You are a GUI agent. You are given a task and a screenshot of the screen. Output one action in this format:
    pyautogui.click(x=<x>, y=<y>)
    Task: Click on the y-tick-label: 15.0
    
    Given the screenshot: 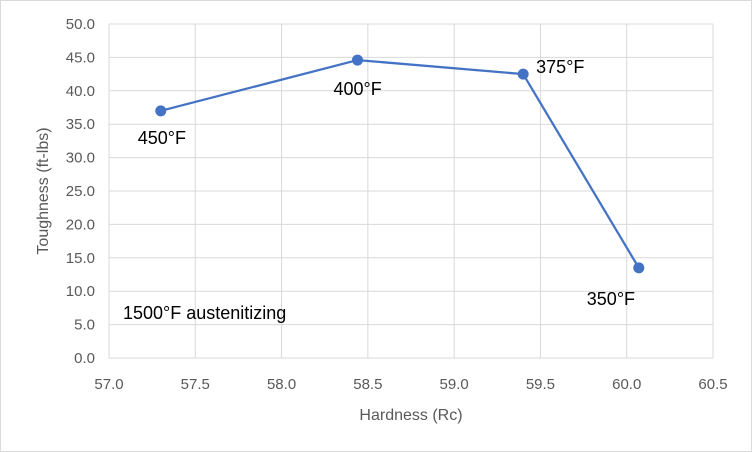 What is the action you would take?
    pyautogui.click(x=80, y=258)
    